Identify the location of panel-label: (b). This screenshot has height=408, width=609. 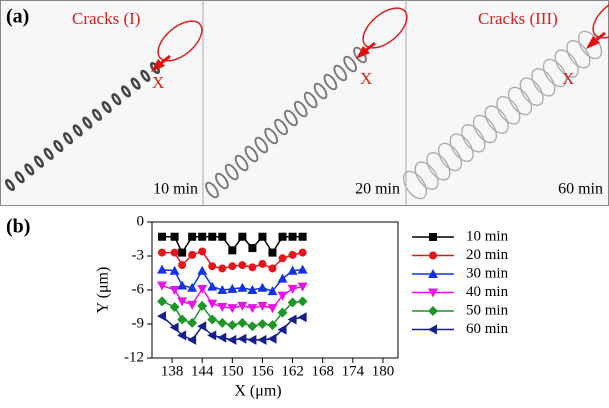
(18, 227).